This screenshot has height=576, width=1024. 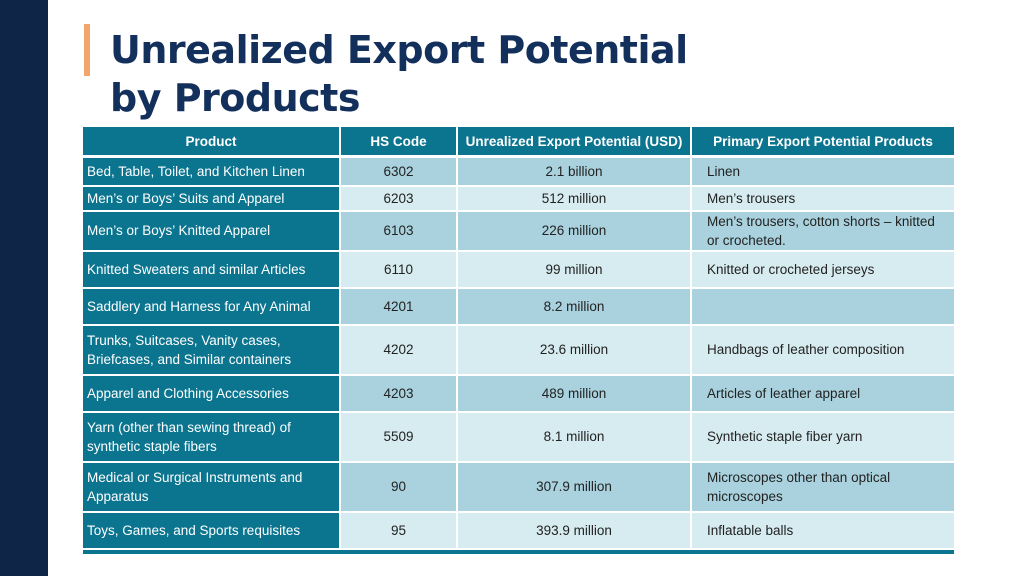 I want to click on header-unrealized-potential: Unrealized Export Potential (USD), so click(x=574, y=142).